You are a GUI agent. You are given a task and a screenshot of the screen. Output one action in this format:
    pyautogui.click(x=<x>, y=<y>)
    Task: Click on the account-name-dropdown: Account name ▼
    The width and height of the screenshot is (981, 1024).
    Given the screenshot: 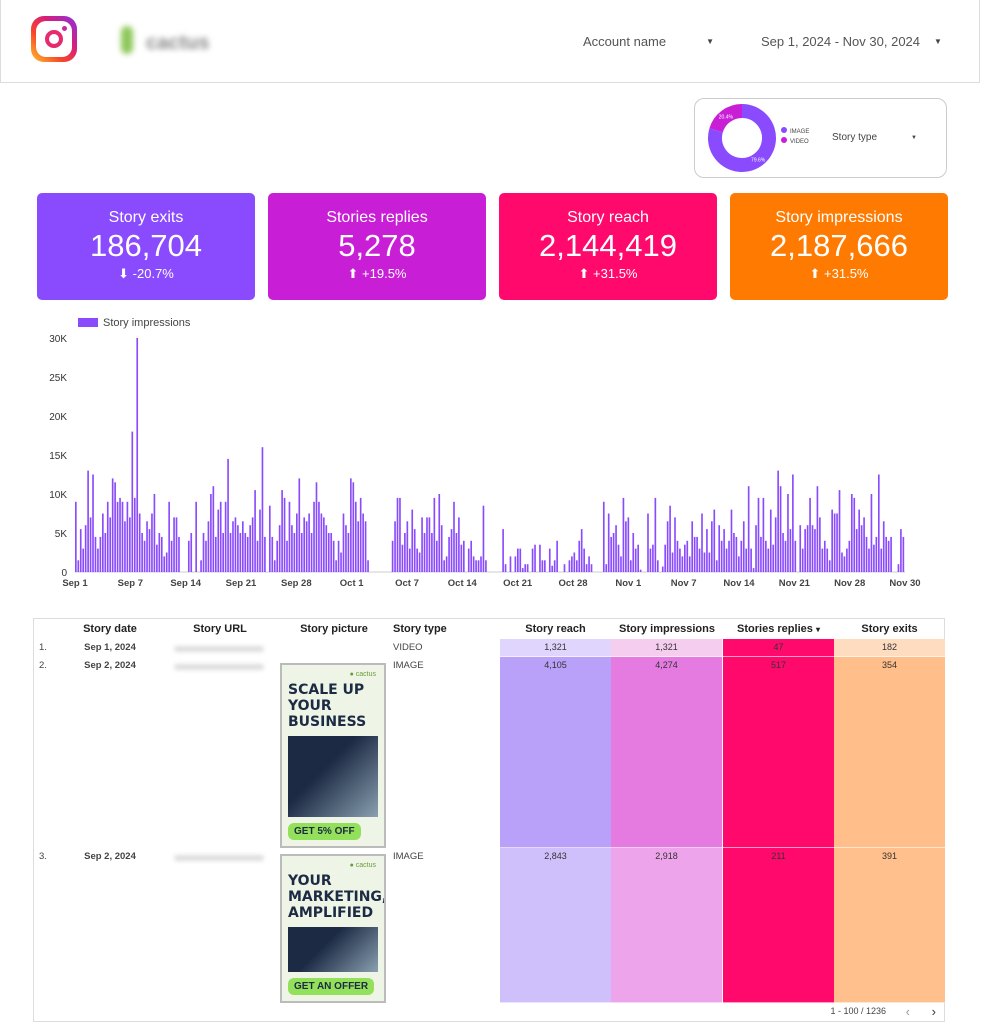 What is the action you would take?
    pyautogui.click(x=649, y=41)
    